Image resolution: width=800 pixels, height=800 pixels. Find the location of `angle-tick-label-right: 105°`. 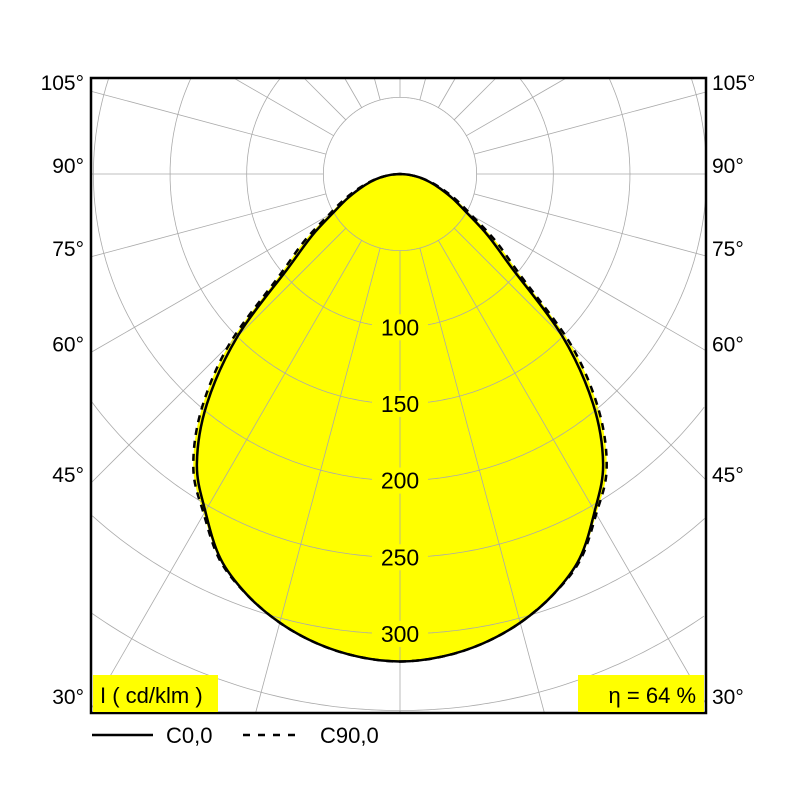

angle-tick-label-right: 105° is located at coordinates (733, 83).